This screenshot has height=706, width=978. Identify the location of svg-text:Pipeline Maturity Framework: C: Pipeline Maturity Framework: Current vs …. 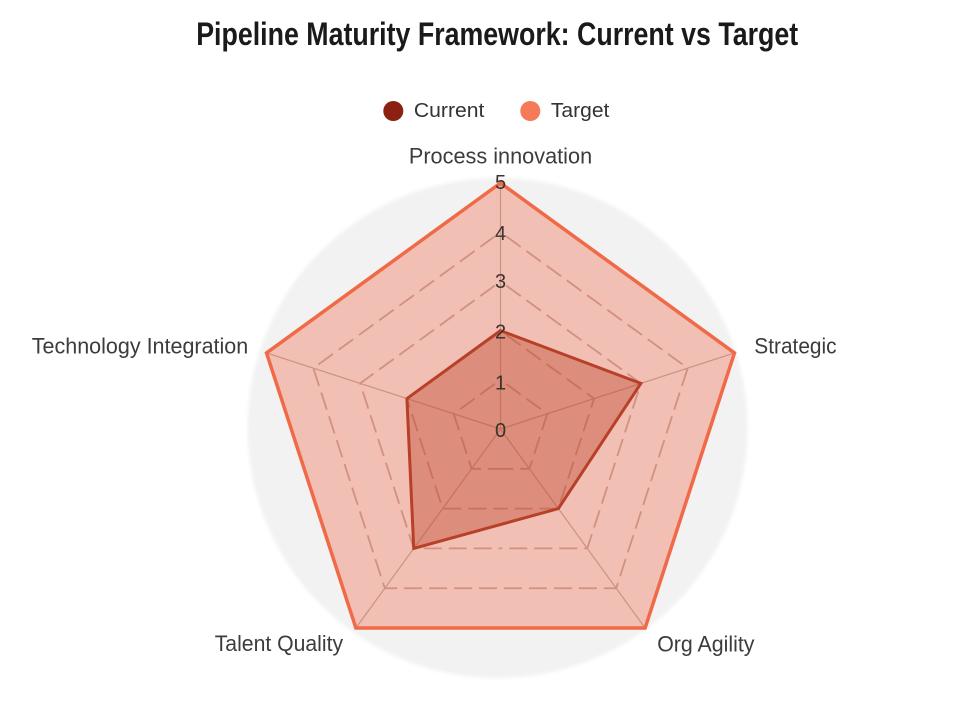
(497, 34).